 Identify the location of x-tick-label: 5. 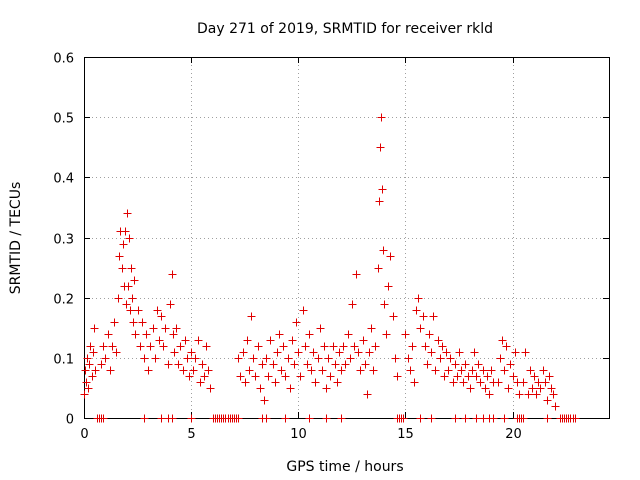
(191, 434).